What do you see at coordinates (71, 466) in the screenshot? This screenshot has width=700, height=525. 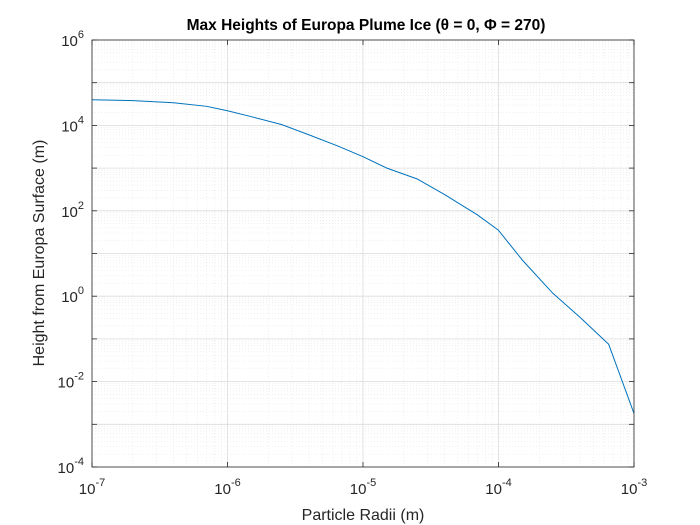 I see `y-tick-label: 10⁻⁴` at bounding box center [71, 466].